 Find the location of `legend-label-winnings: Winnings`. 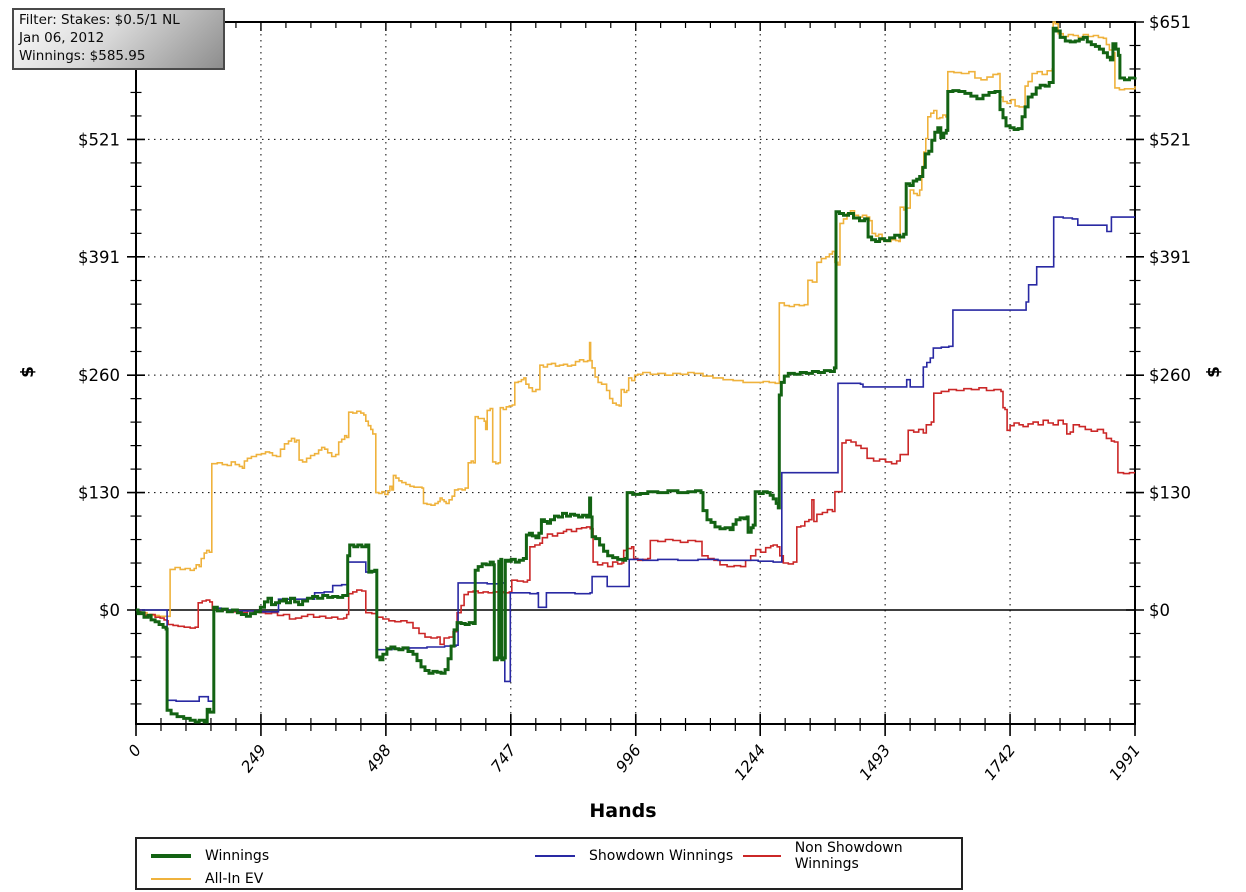

legend-label-winnings: Winnings is located at coordinates (237, 856).